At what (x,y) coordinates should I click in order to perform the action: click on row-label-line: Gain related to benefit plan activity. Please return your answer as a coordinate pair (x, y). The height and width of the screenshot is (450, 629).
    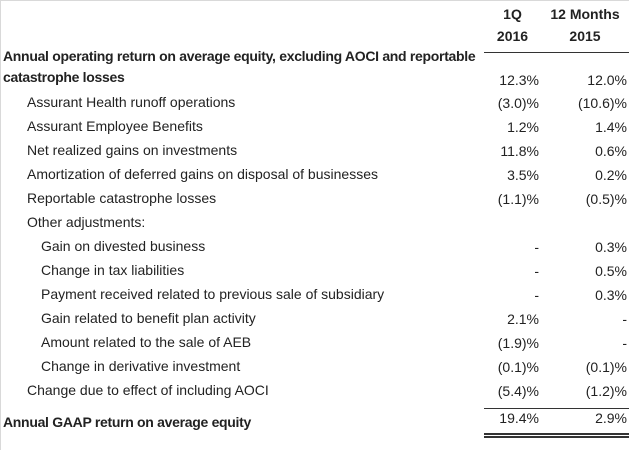
    Looking at the image, I should click on (148, 318).